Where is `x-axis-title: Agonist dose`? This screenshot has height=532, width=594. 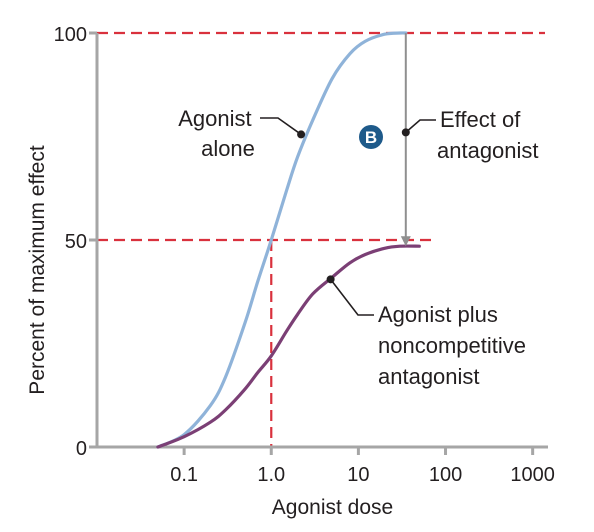 x-axis-title: Agonist dose is located at coordinates (332, 507).